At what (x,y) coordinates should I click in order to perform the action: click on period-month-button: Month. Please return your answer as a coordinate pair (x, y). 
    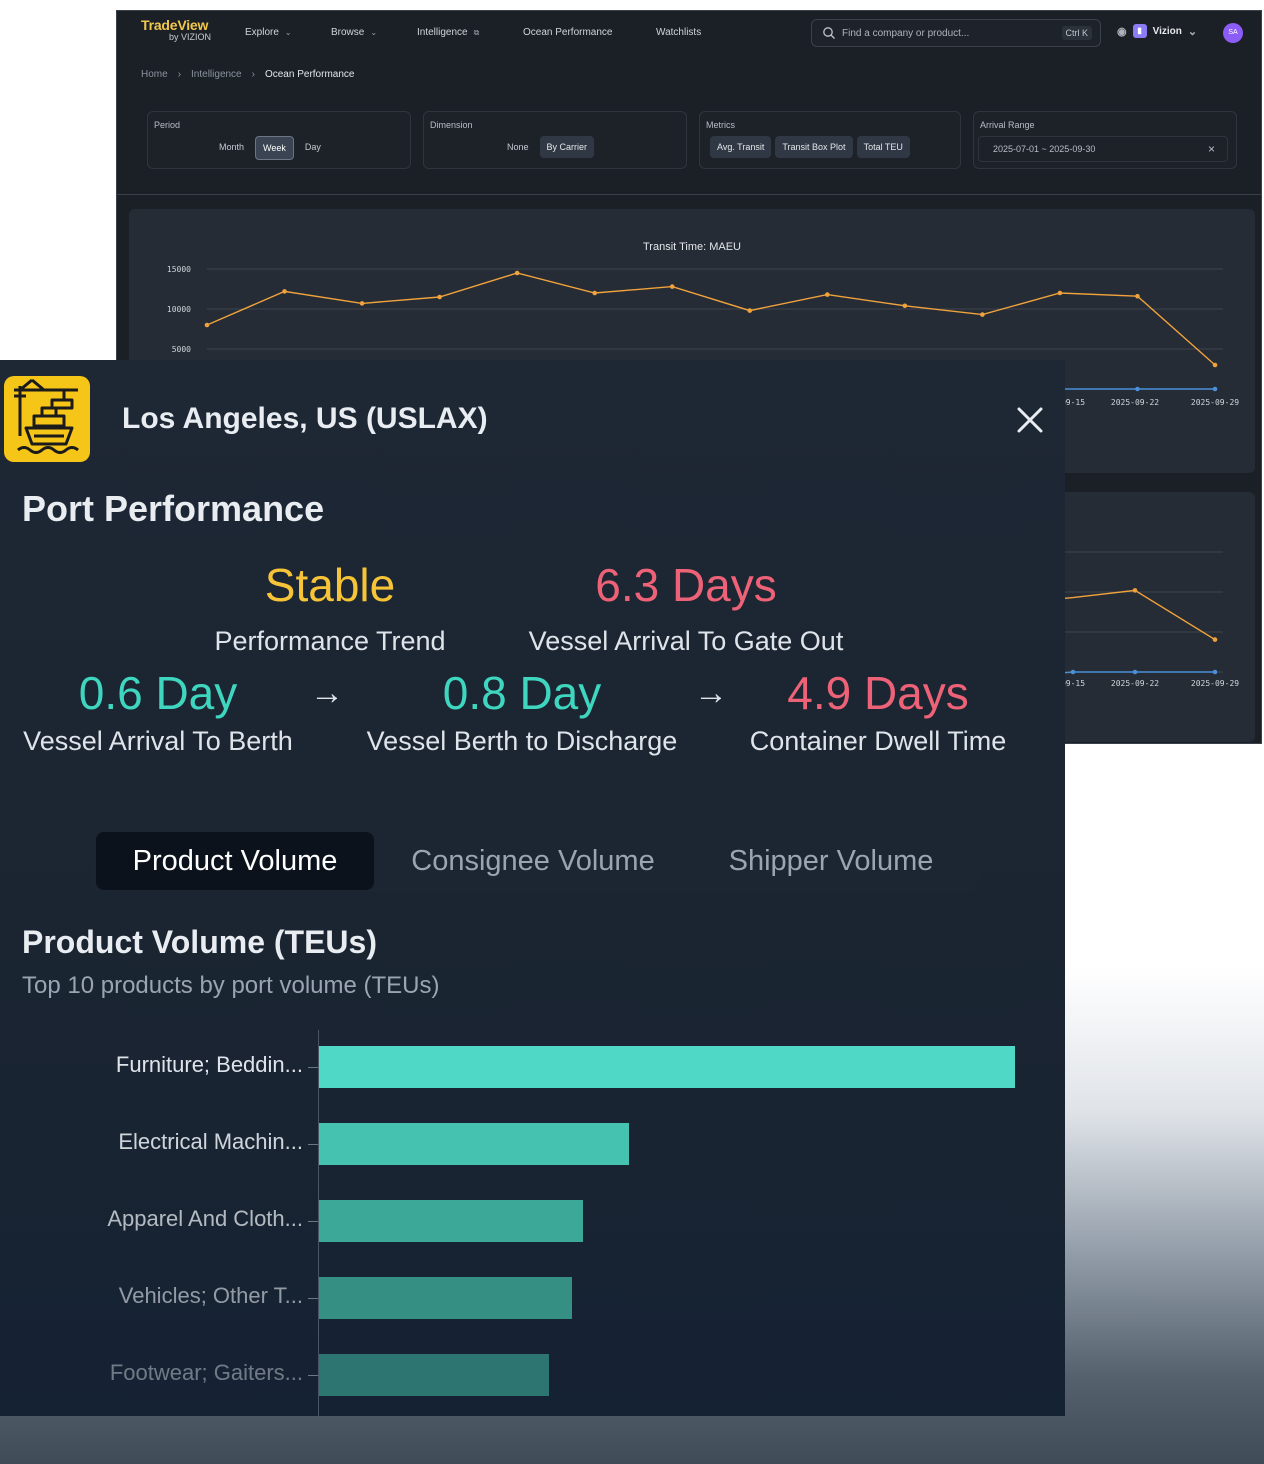
    Looking at the image, I should click on (232, 147).